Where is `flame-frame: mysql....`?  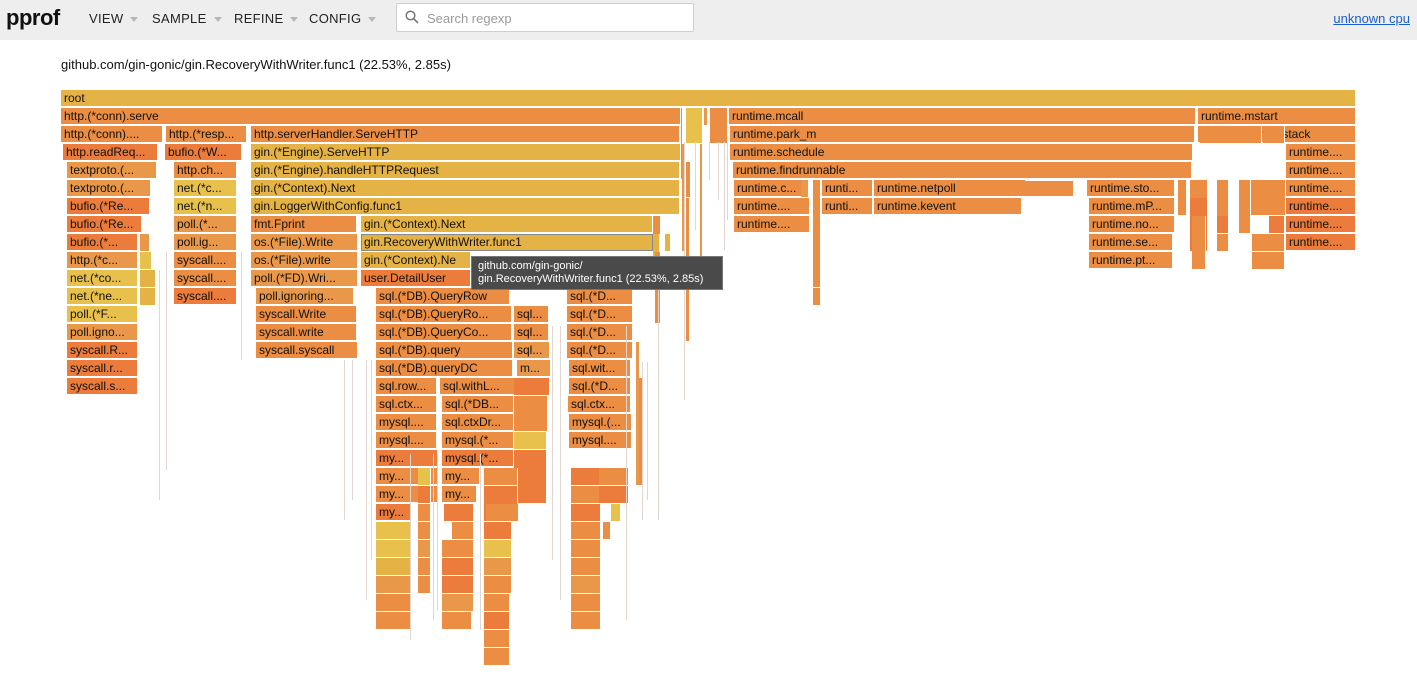 flame-frame: mysql.... is located at coordinates (406, 440).